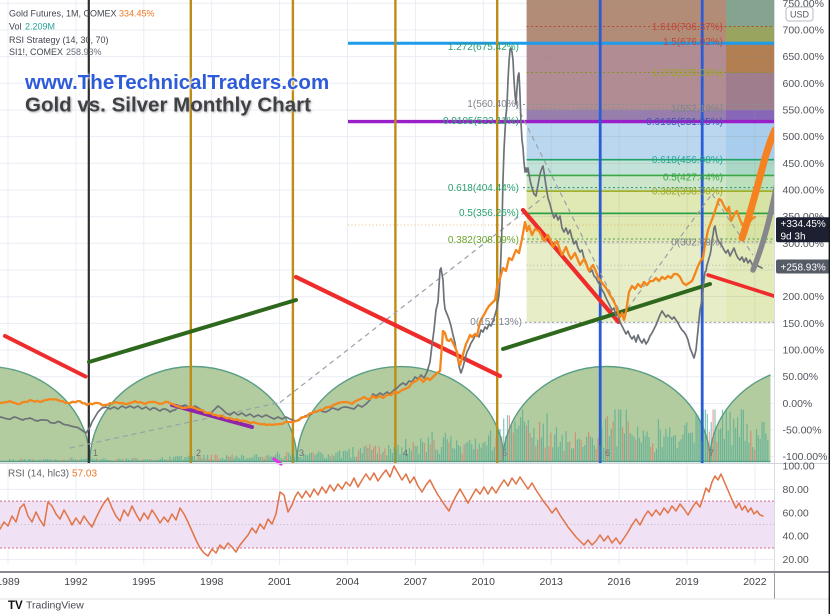 This screenshot has height=614, width=830. I want to click on svg-text: 400.00%, so click(803, 191).